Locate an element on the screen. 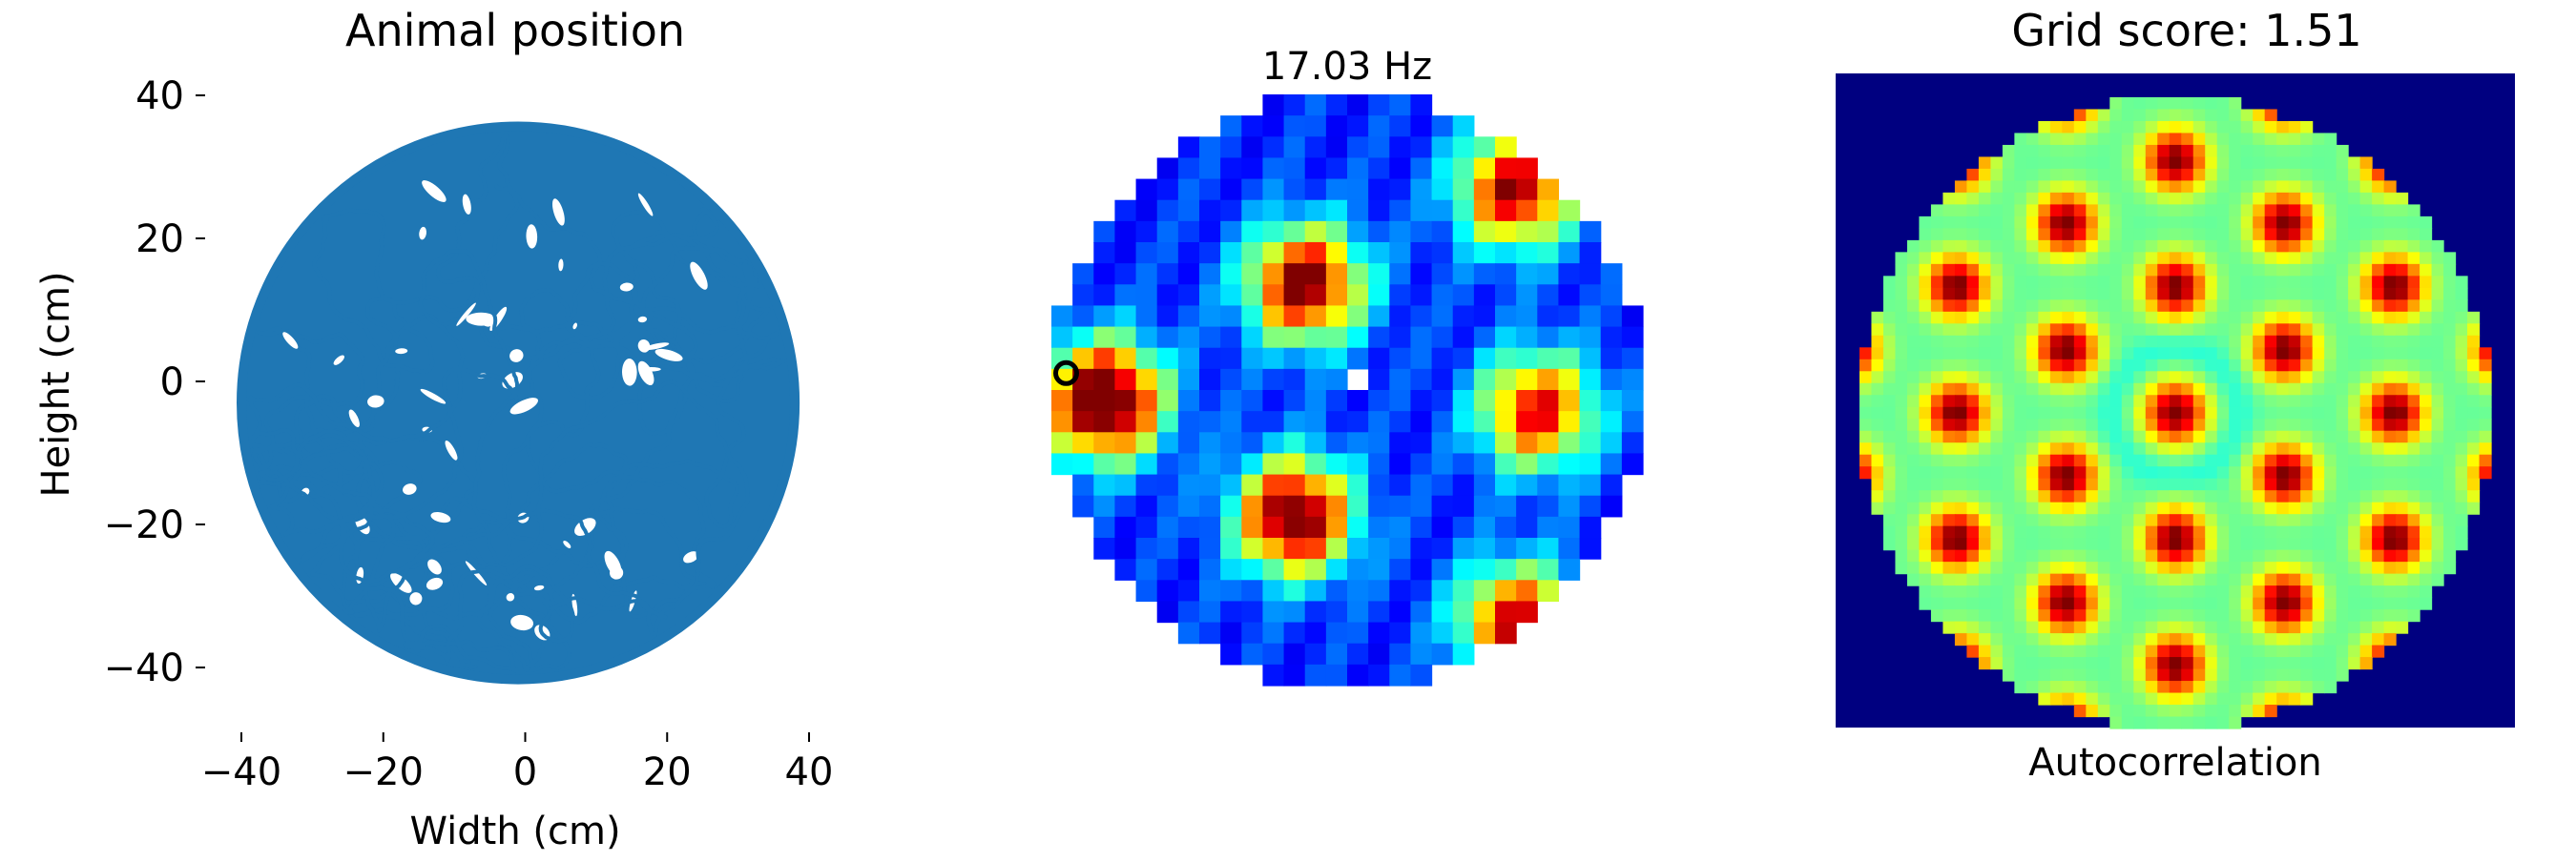 This screenshot has width=2576, height=862. trajectory-gap is located at coordinates (668, 354).